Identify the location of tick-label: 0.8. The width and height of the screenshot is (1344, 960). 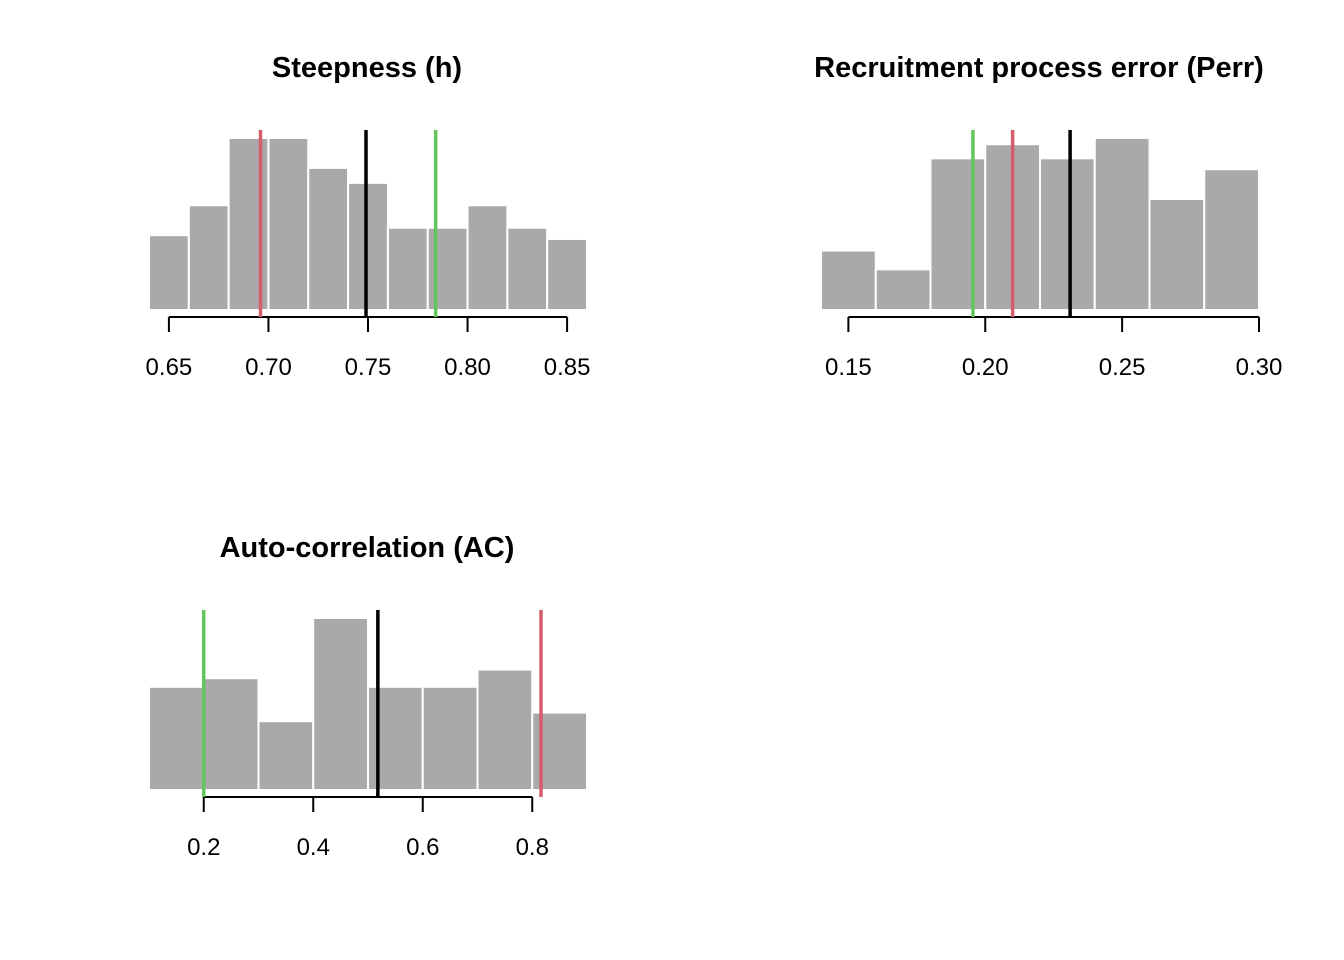
(532, 847).